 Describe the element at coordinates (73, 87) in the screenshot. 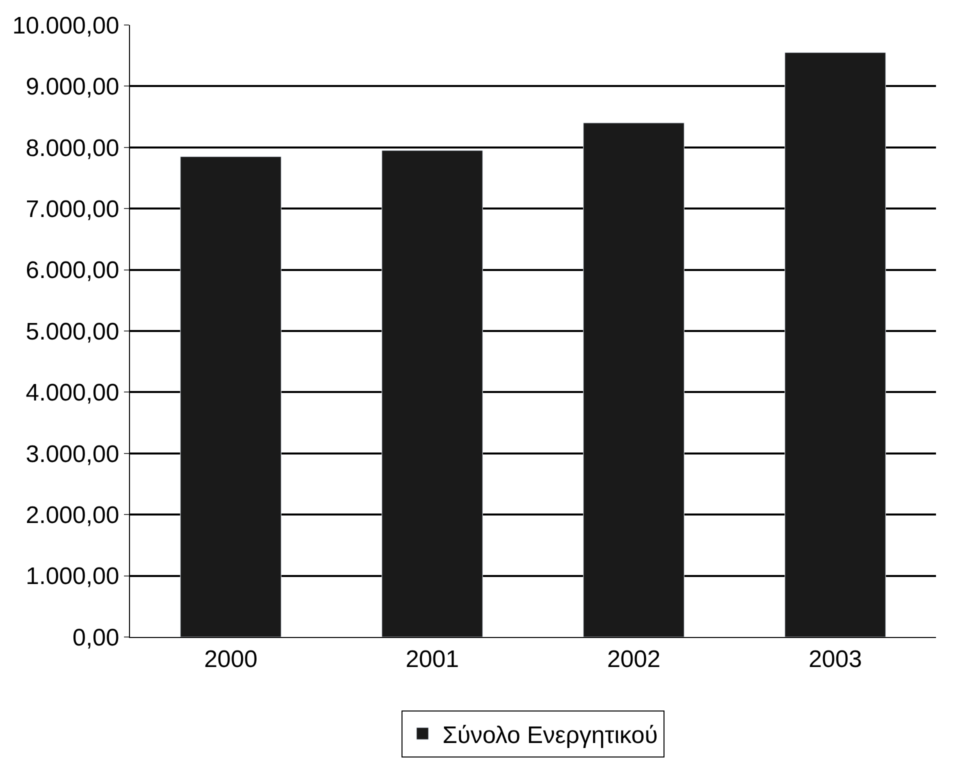

I see `y-tick-label: 9.000,00` at that location.